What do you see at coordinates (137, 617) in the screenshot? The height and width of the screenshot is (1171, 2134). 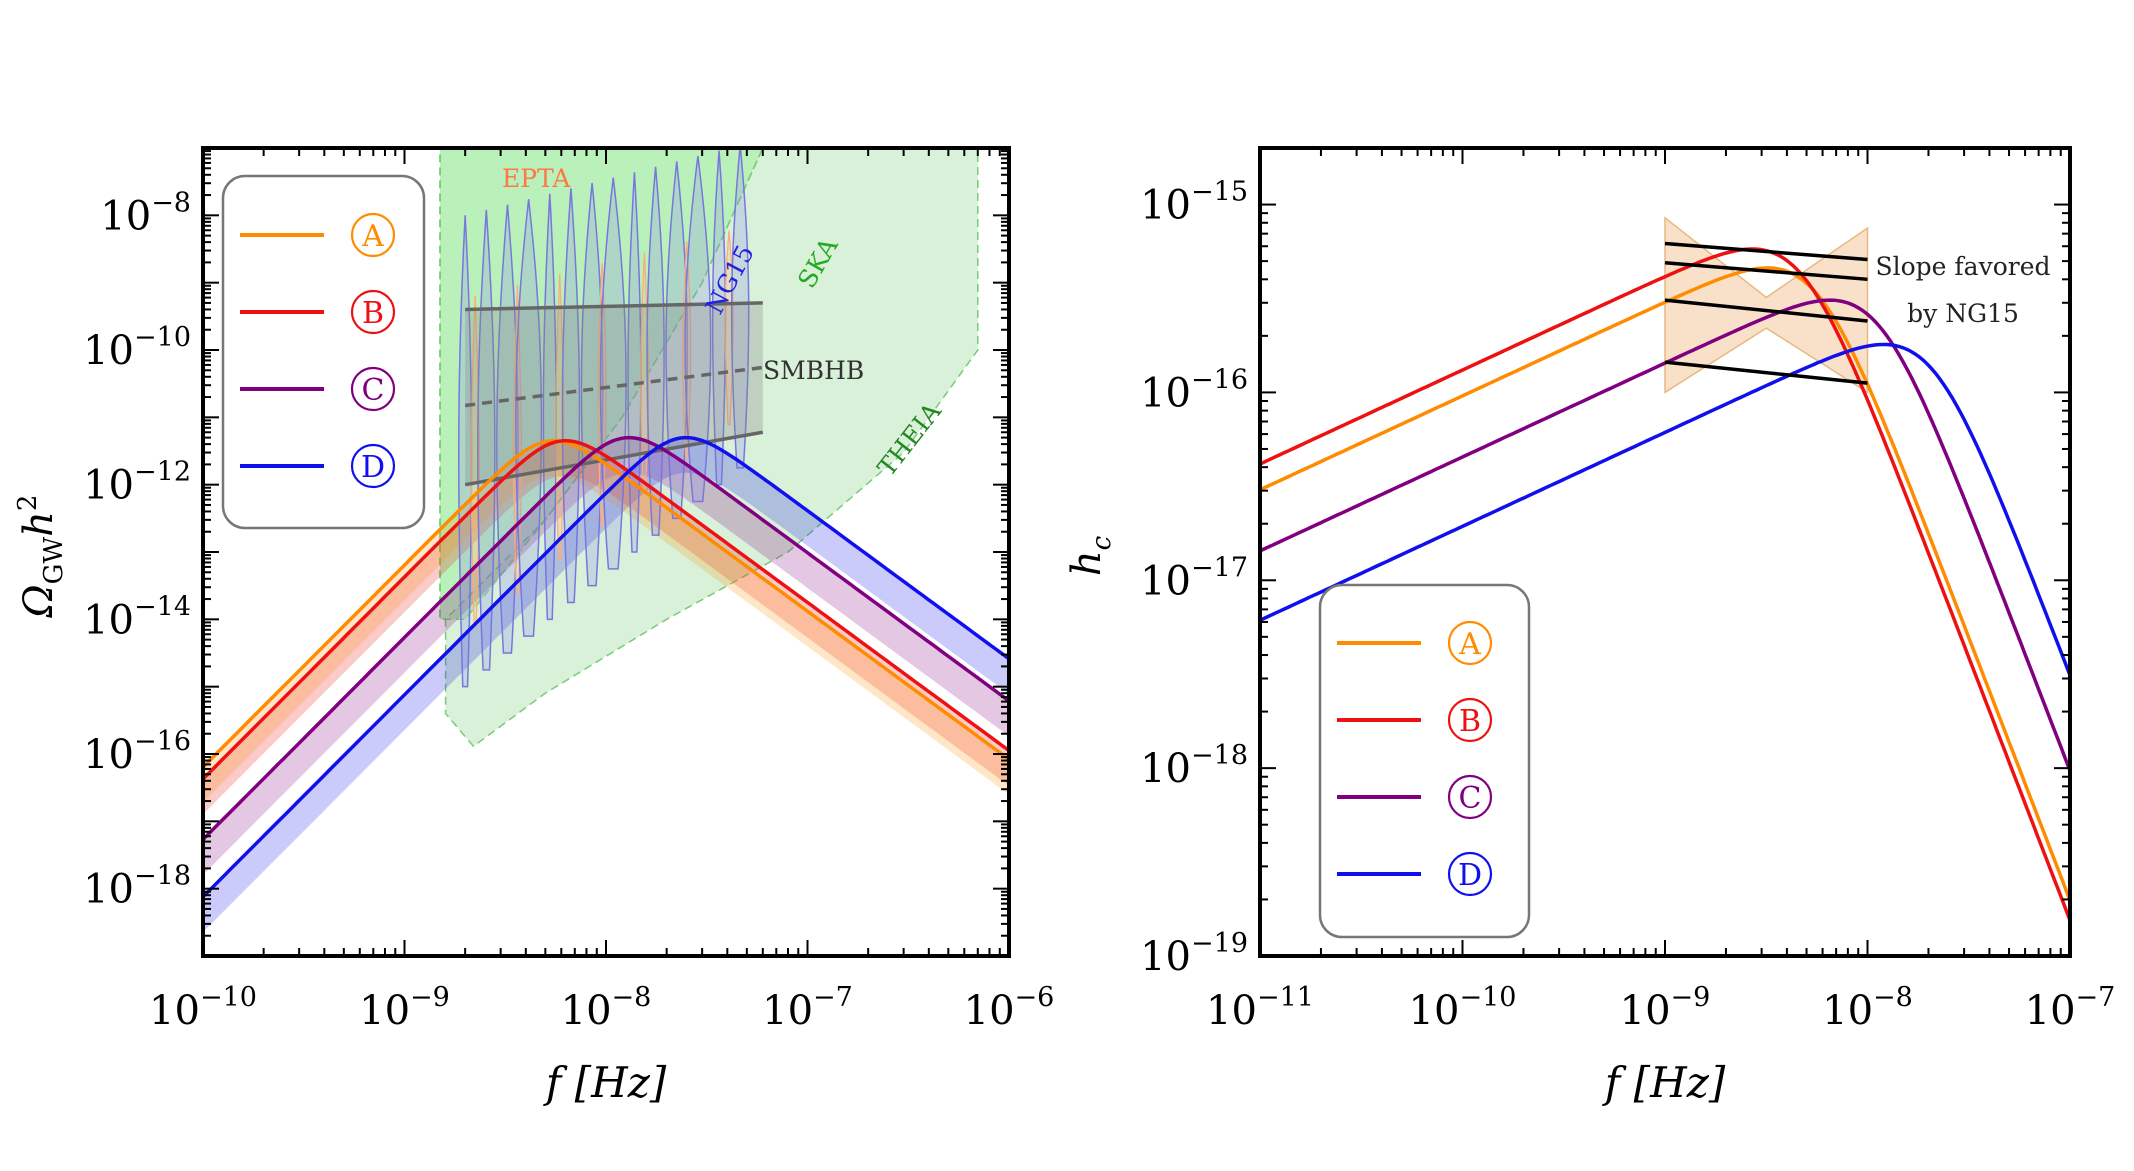 I see `y-tick-label: 10−14` at bounding box center [137, 617].